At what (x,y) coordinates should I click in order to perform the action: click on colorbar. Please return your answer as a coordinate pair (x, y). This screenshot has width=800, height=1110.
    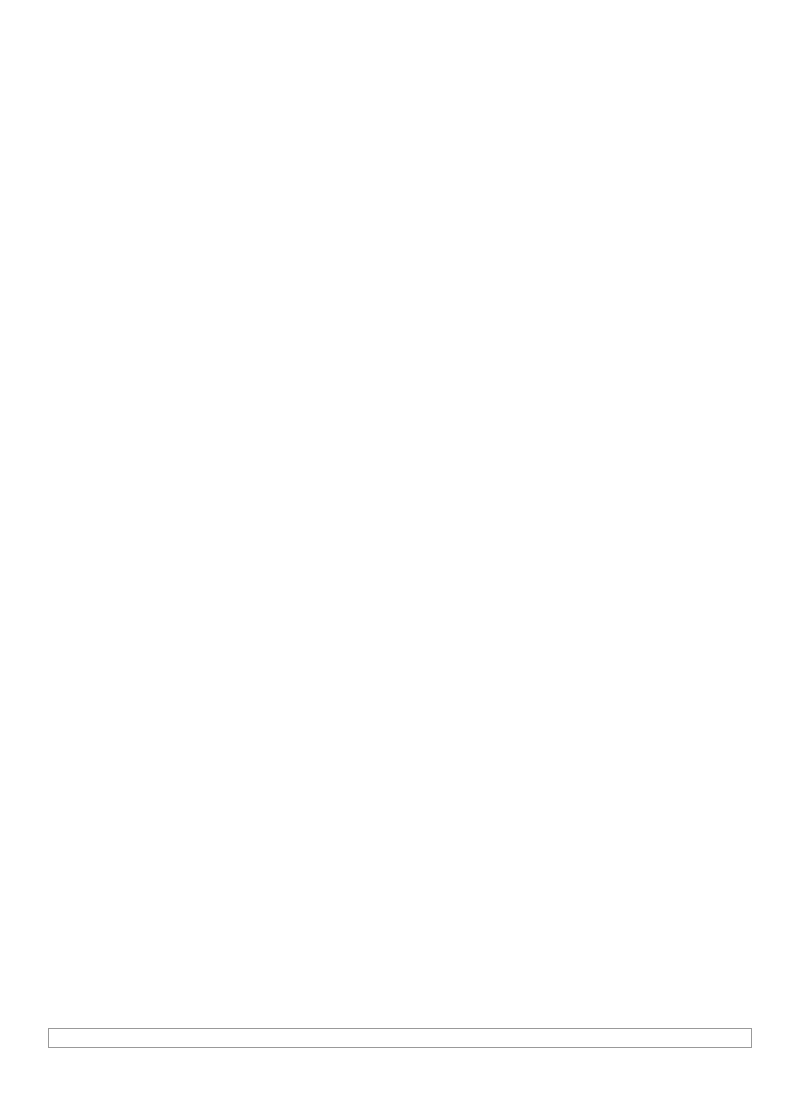
    Looking at the image, I should click on (400, 1038).